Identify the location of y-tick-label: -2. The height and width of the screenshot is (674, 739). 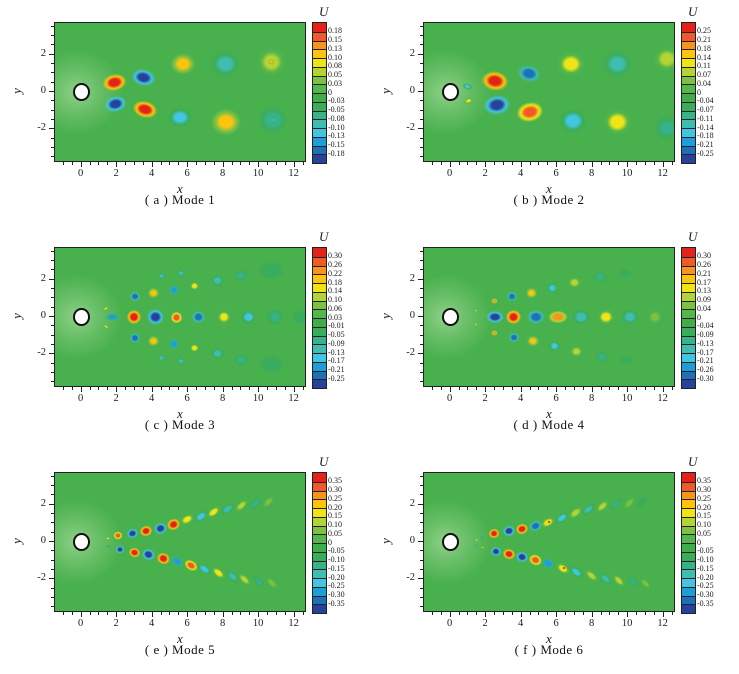
(41, 353).